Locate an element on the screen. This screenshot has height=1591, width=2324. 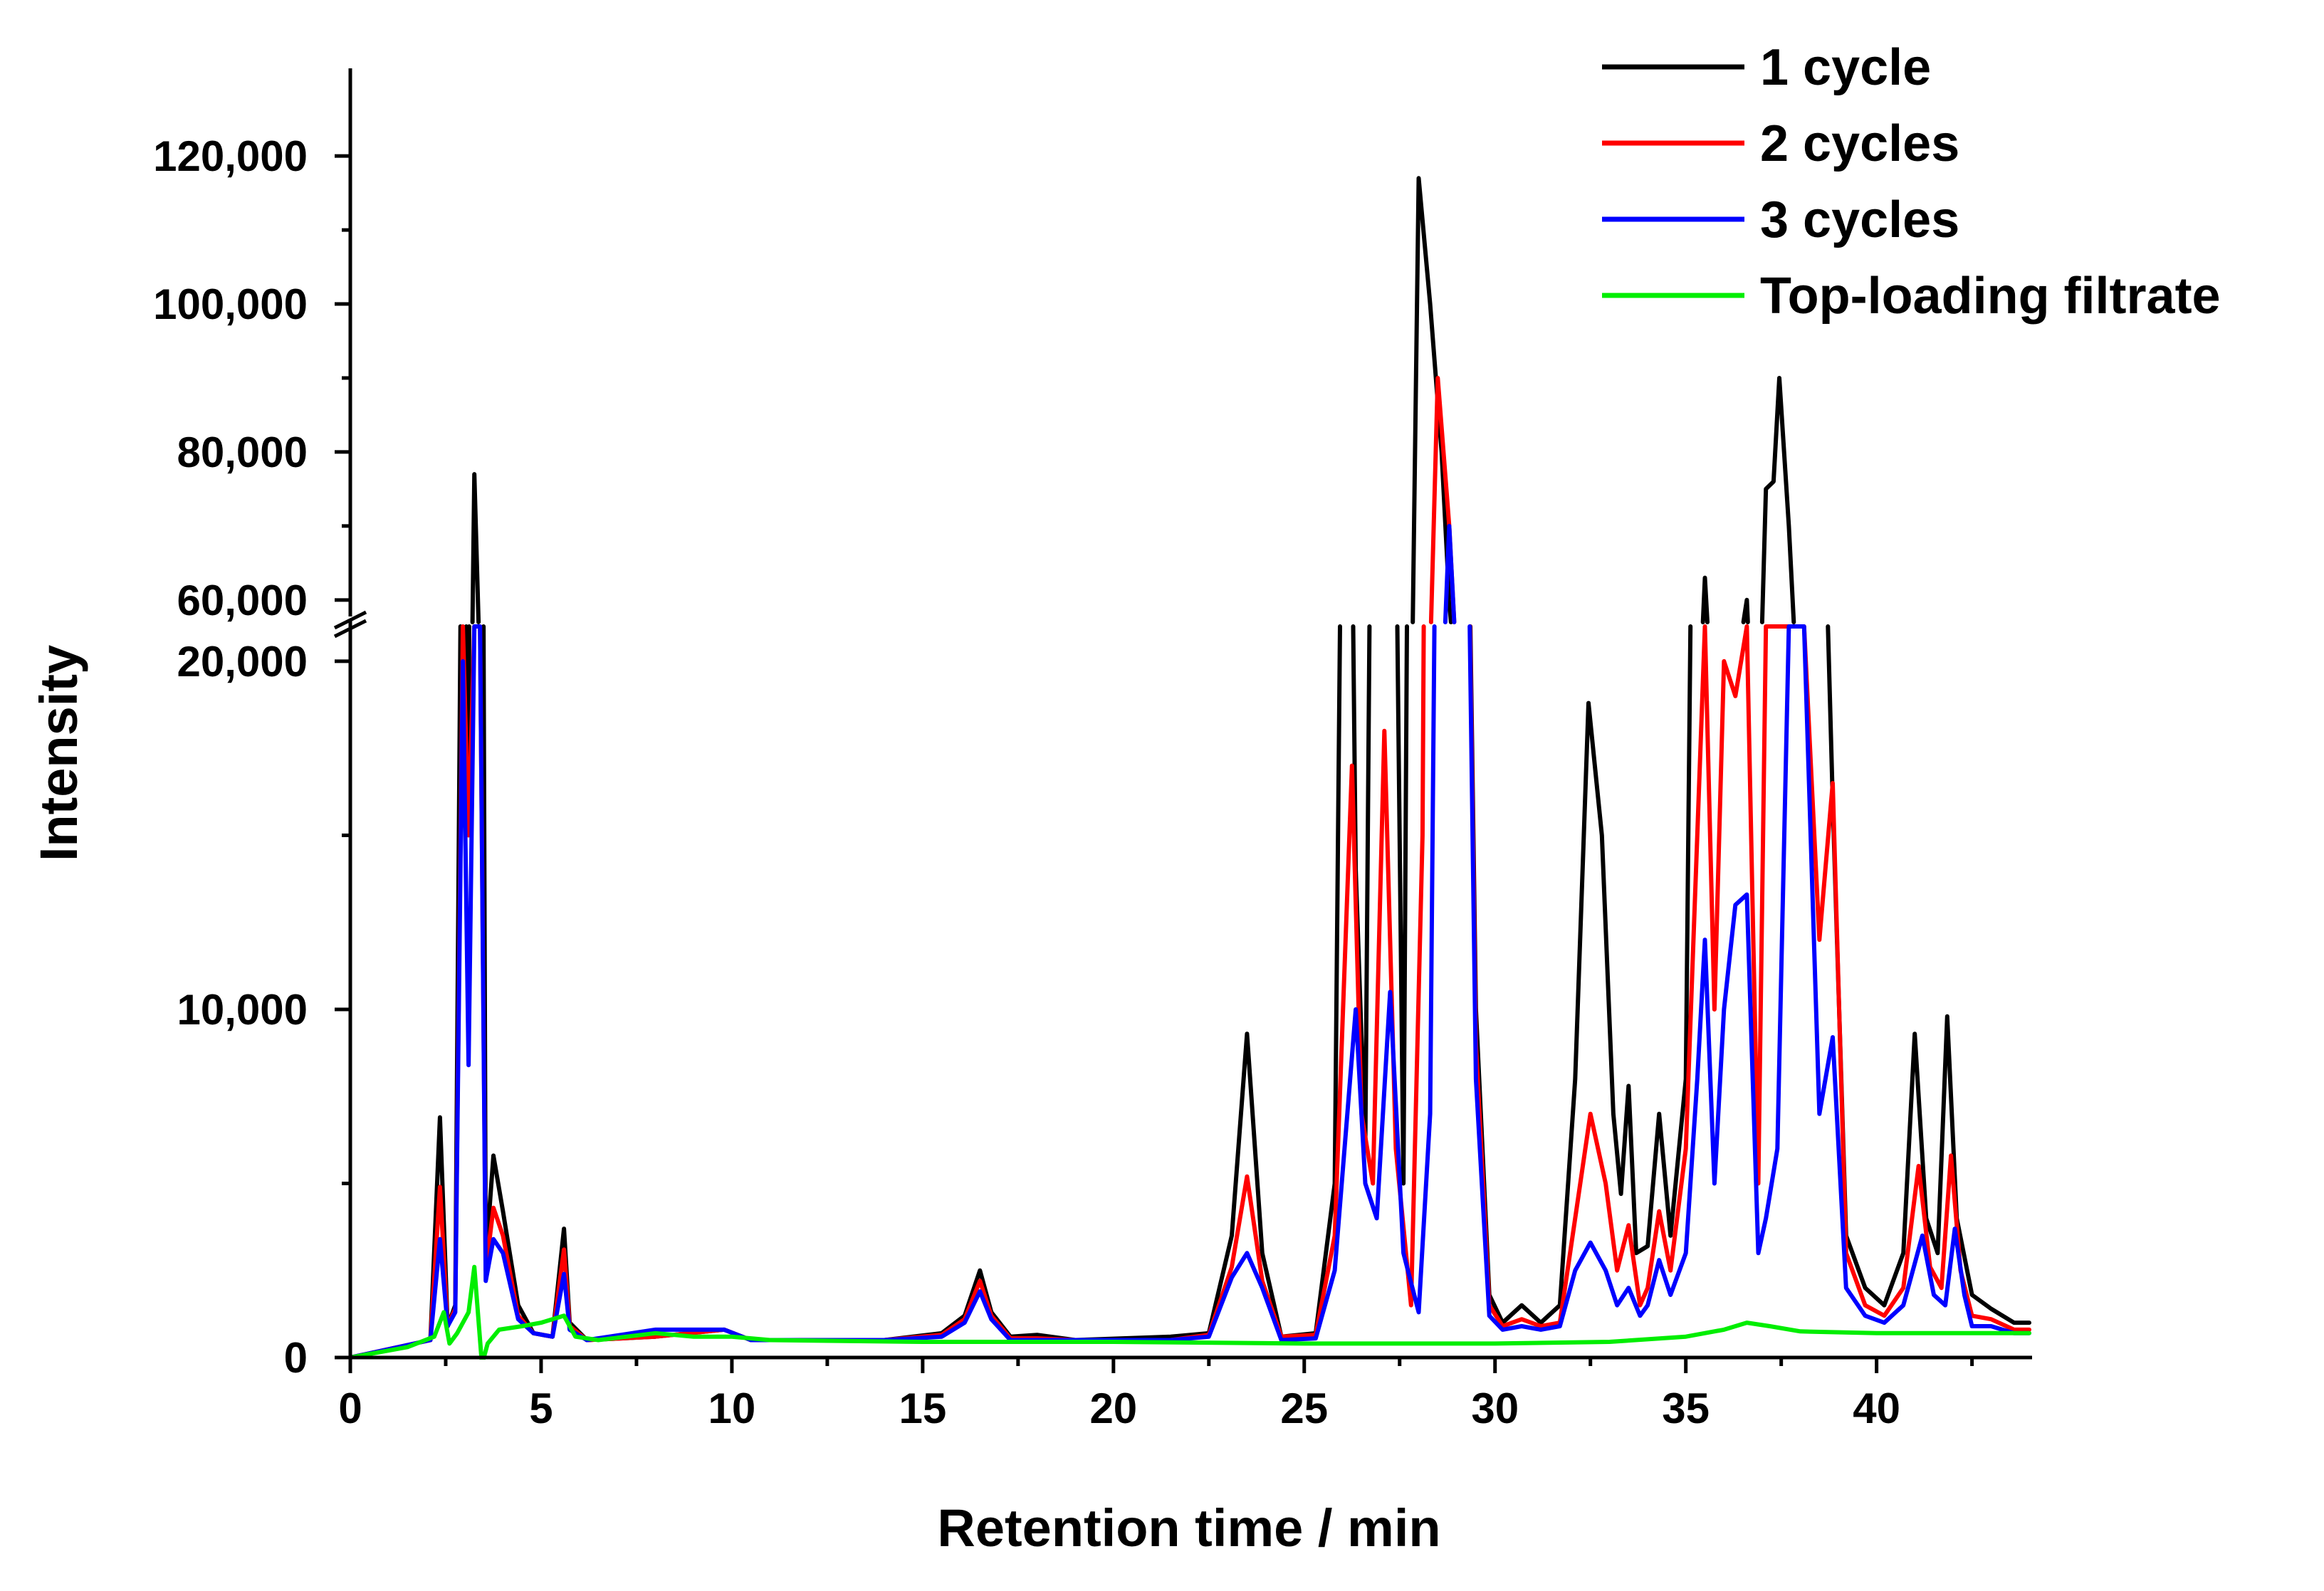
legend-item-2-cycles: 2 cycles is located at coordinates (1780, 143).